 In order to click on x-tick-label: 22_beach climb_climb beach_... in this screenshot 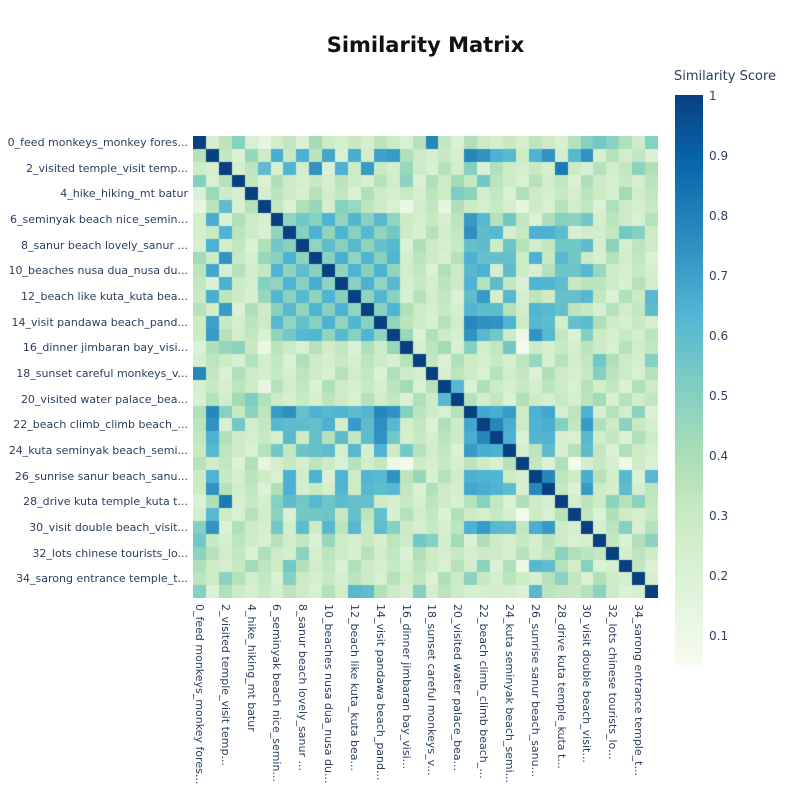, I will do `click(484, 691)`.